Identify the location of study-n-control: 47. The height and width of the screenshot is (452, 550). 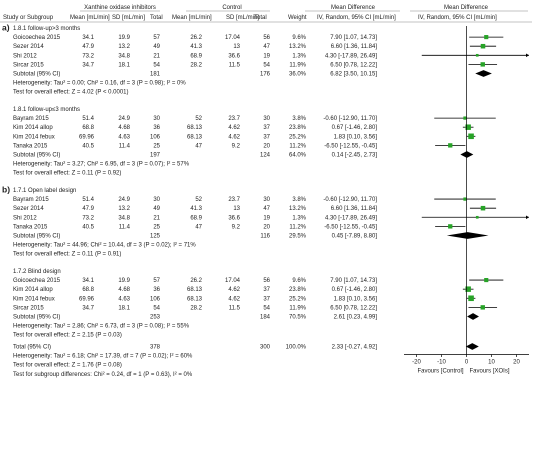
(266, 47).